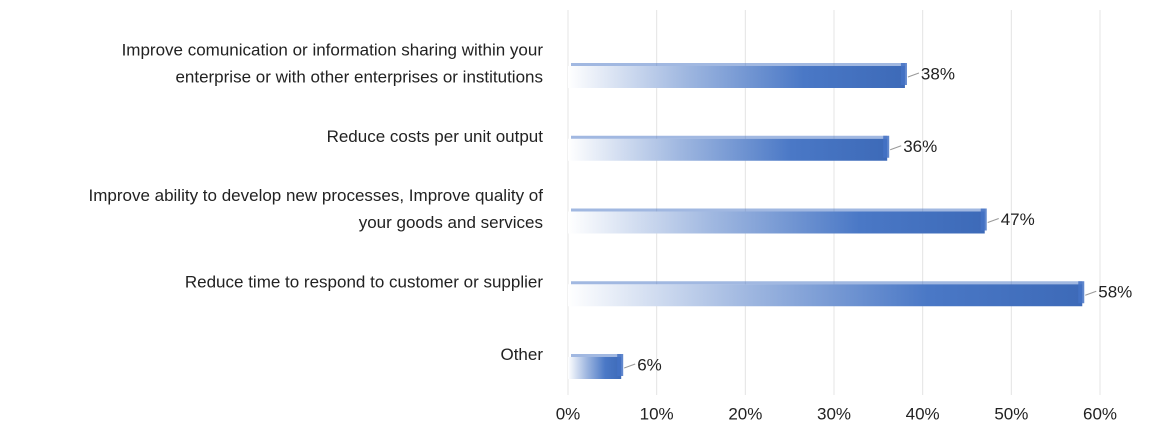 This screenshot has width=1156, height=428. Describe the element at coordinates (920, 146) in the screenshot. I see `data-label: 36%` at that location.